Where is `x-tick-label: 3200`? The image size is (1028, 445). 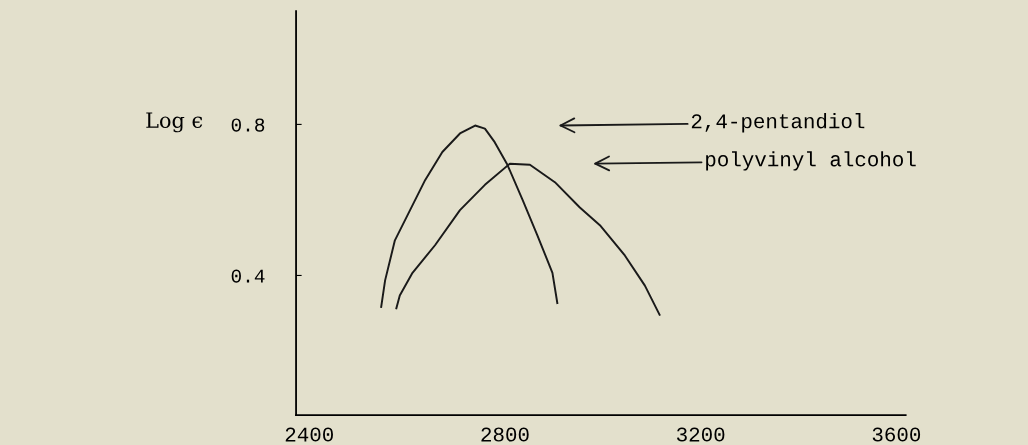 x-tick-label: 3200 is located at coordinates (700, 434).